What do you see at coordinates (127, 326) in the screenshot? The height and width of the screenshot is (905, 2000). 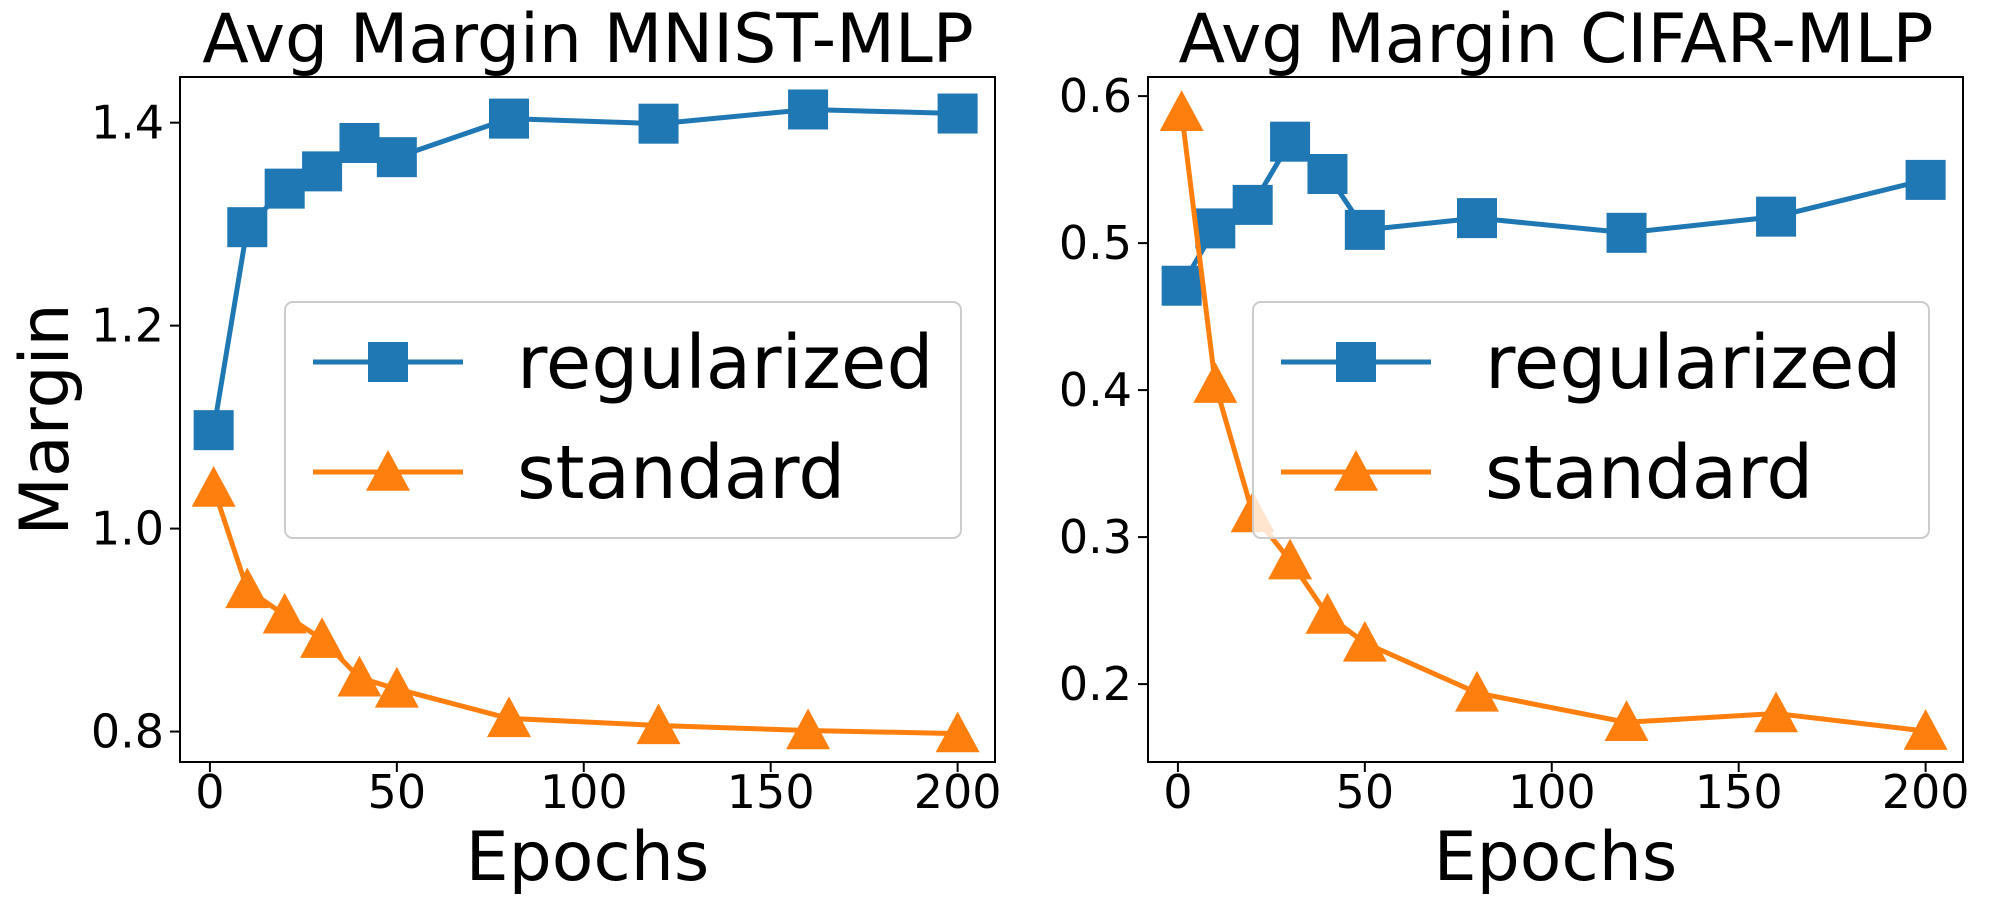 I see `y-tick-label: 1.2` at bounding box center [127, 326].